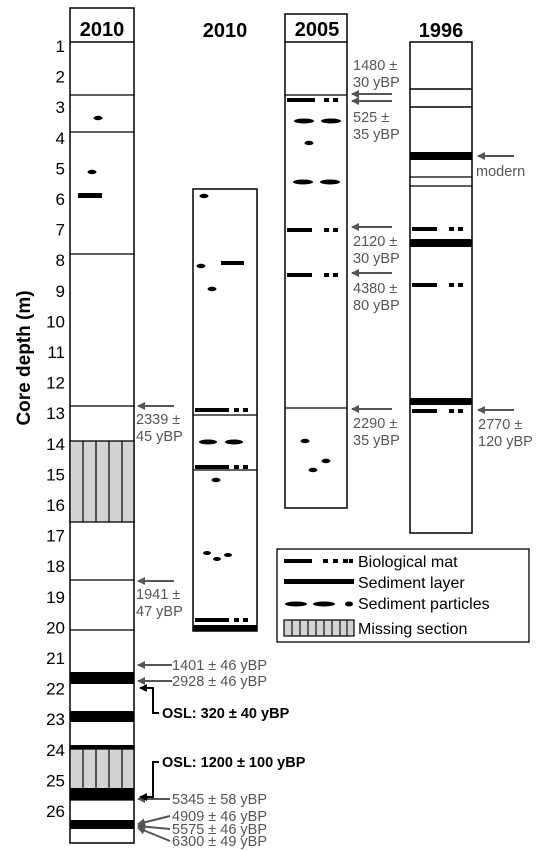 This screenshot has width=541, height=850. What do you see at coordinates (408, 562) in the screenshot?
I see `legend-biological-mat-label: Biological mat` at bounding box center [408, 562].